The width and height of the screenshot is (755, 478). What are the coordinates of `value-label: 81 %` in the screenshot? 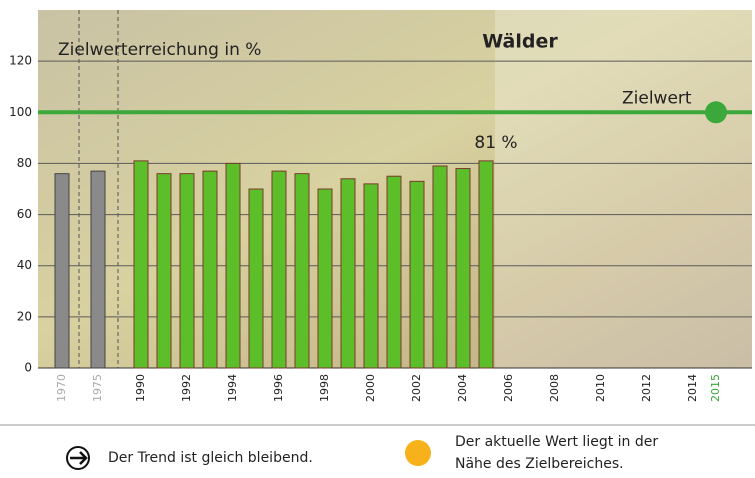 It's located at (495, 143).